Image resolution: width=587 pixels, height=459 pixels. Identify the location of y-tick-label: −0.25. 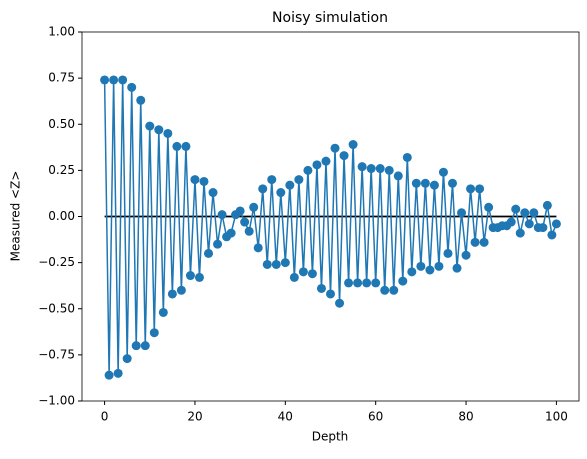
(56, 262).